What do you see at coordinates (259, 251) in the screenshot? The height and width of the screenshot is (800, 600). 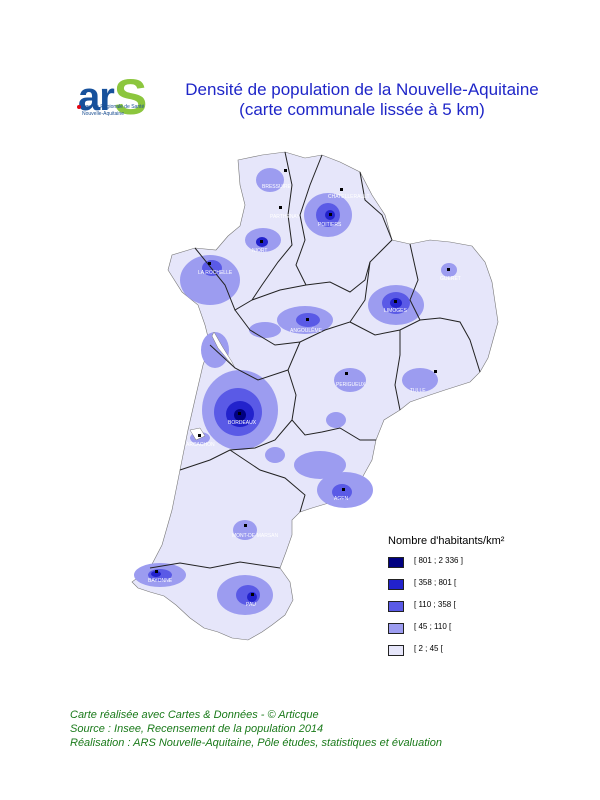 I see `city-label: NIORT` at bounding box center [259, 251].